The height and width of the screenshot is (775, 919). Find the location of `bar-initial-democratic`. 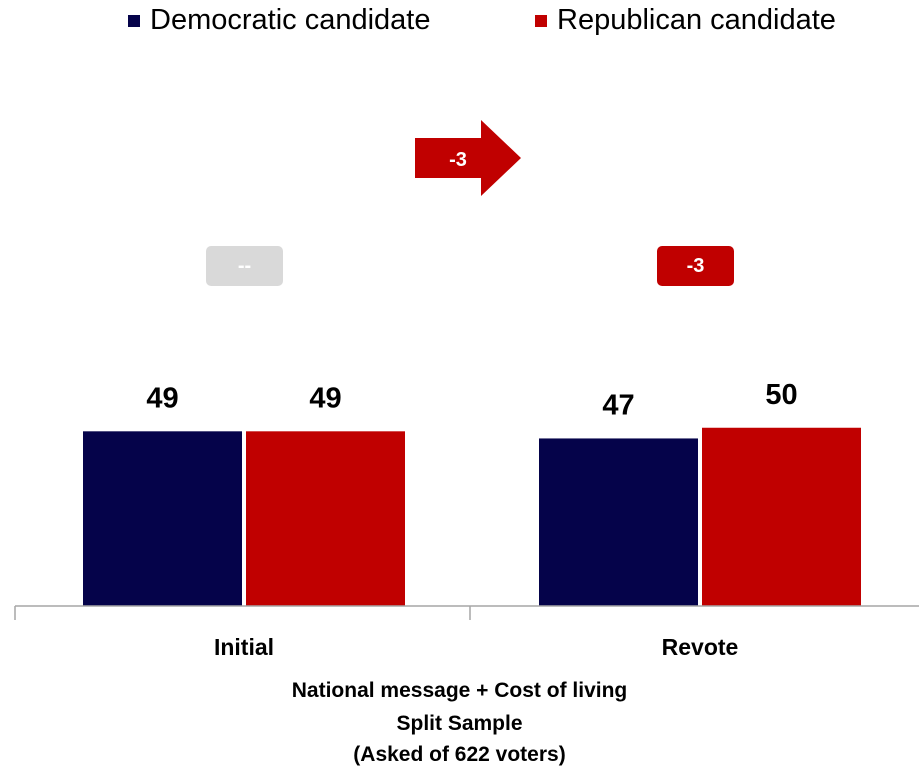

bar-initial-democratic is located at coordinates (162, 518).